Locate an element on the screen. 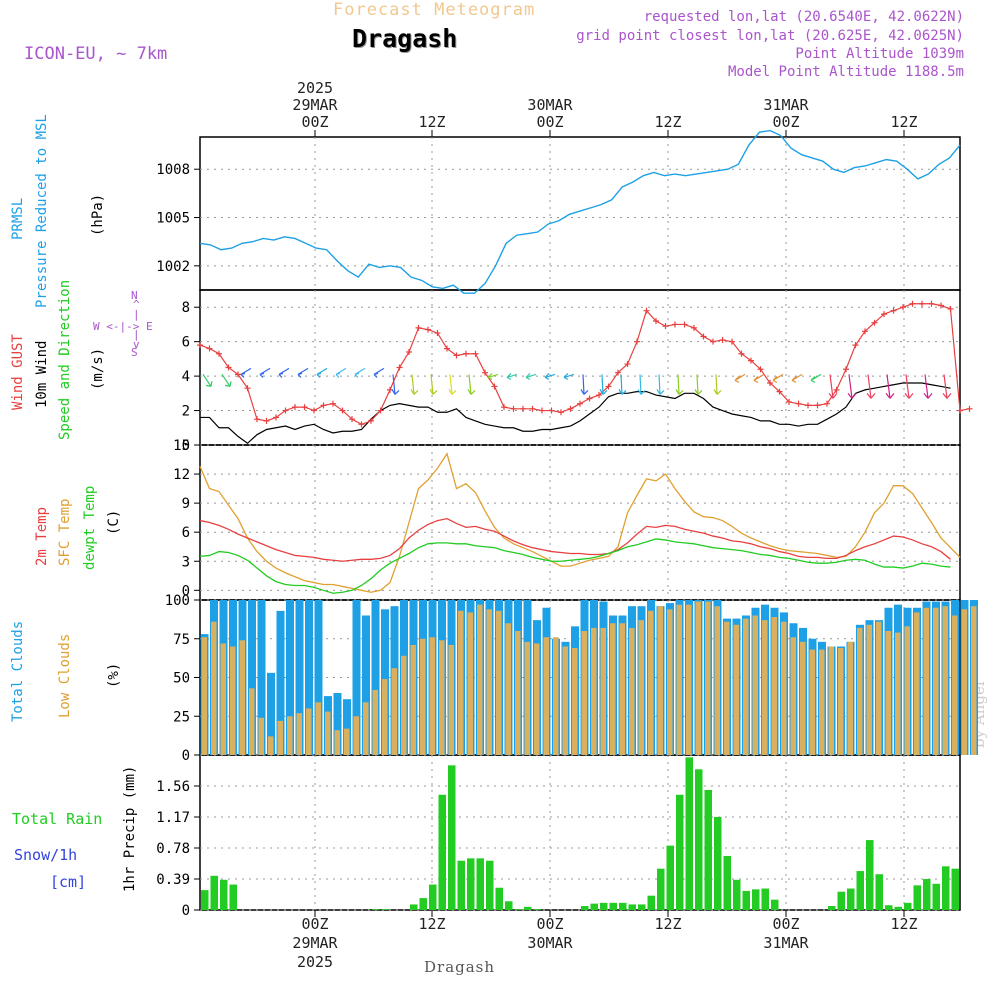 Image resolution: width=1000 pixels, height=1000 pixels. gust-line is located at coordinates (584, 364).